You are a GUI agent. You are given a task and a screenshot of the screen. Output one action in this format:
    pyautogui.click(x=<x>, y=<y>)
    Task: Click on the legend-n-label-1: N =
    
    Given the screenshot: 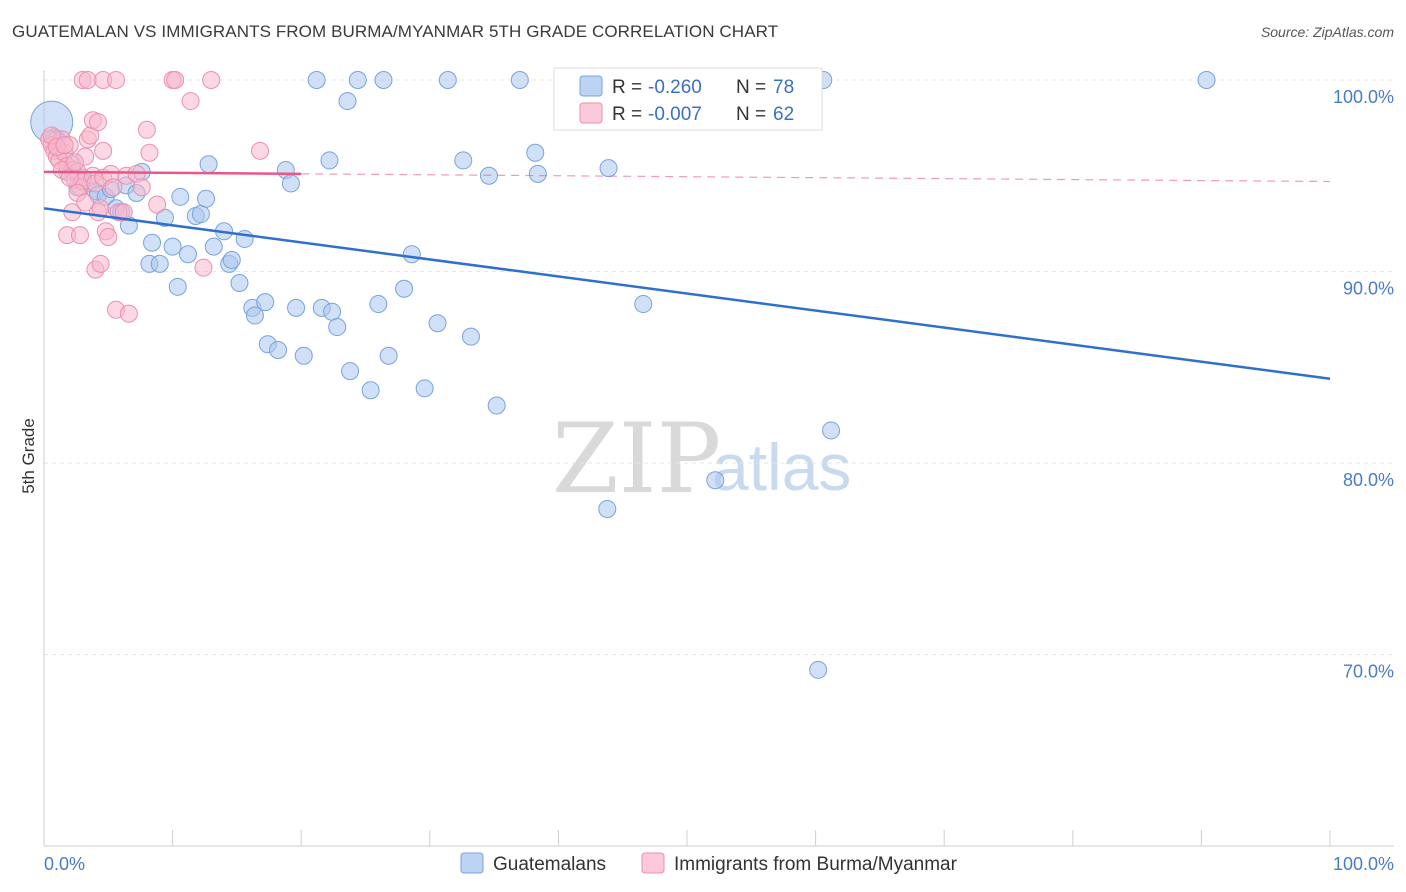 What is the action you would take?
    pyautogui.click(x=751, y=87)
    